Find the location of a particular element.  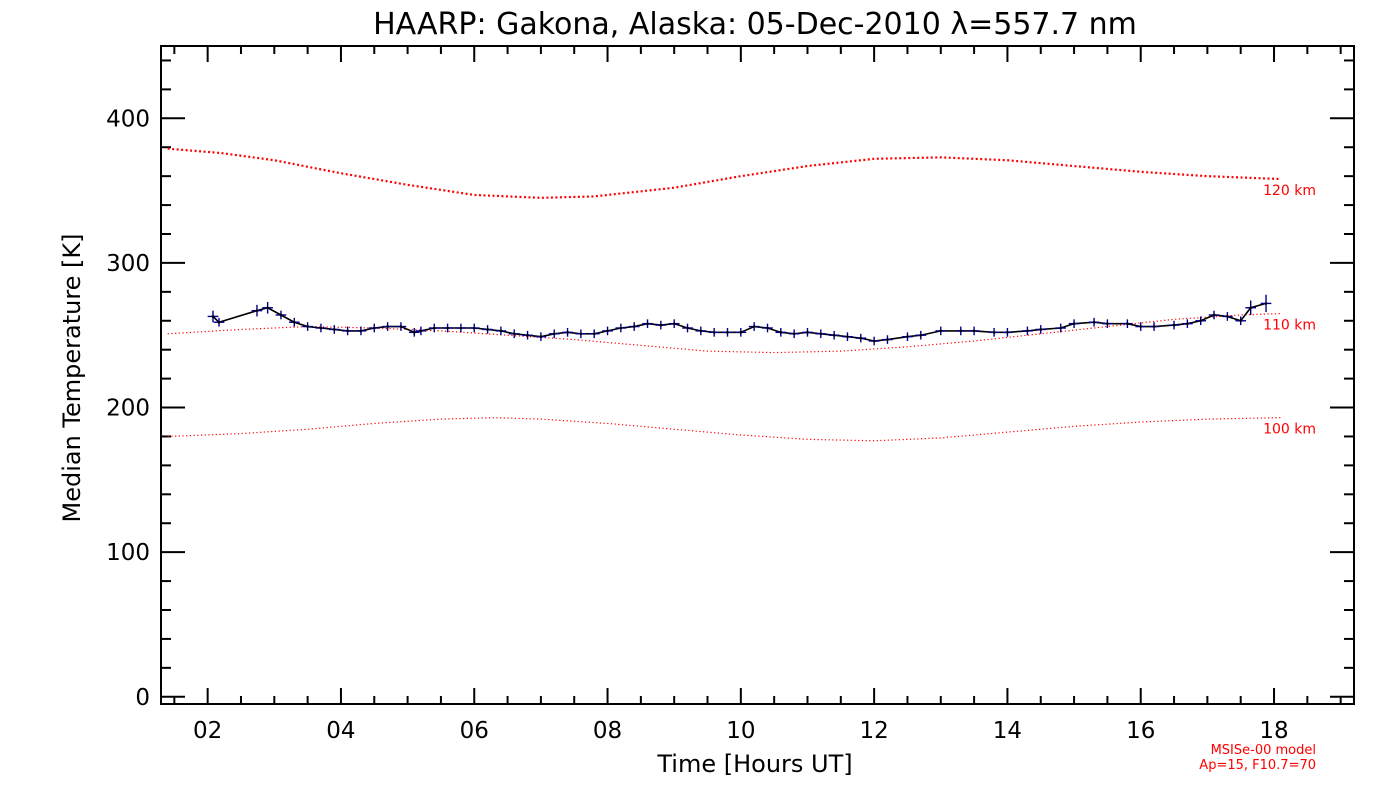

measured-series is located at coordinates (739, 320).